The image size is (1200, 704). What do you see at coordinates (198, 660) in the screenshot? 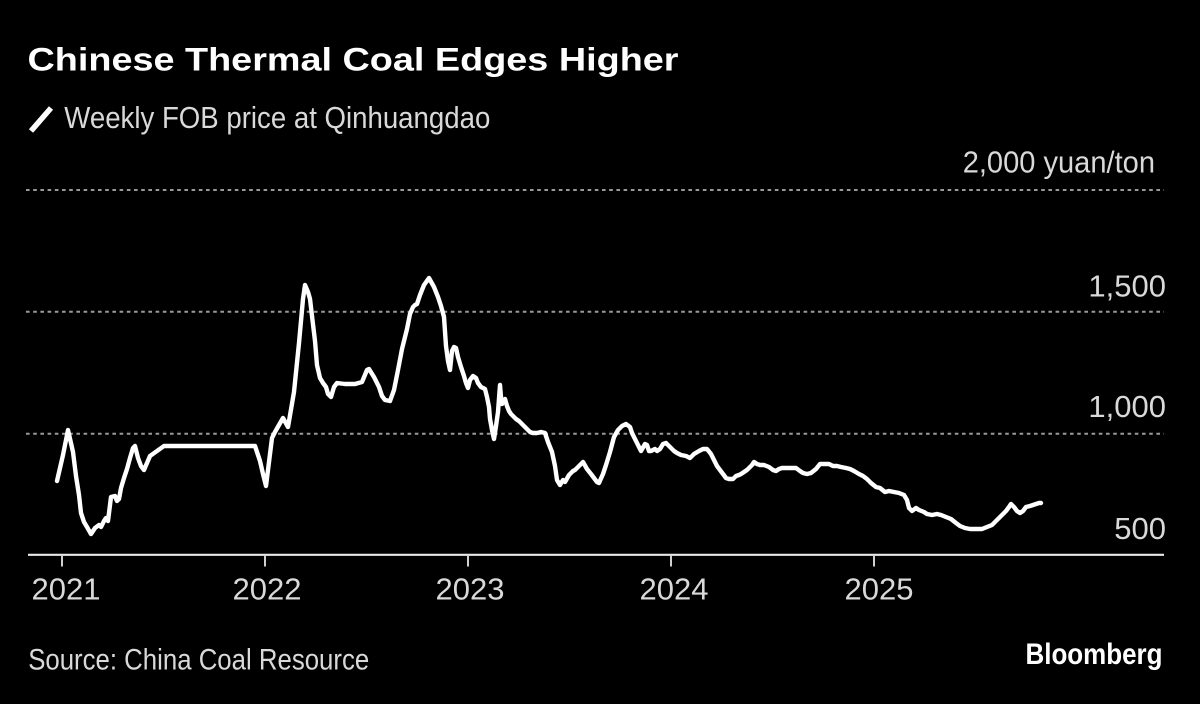
I see `svg-text: Source: China Coal Resource` at bounding box center [198, 660].